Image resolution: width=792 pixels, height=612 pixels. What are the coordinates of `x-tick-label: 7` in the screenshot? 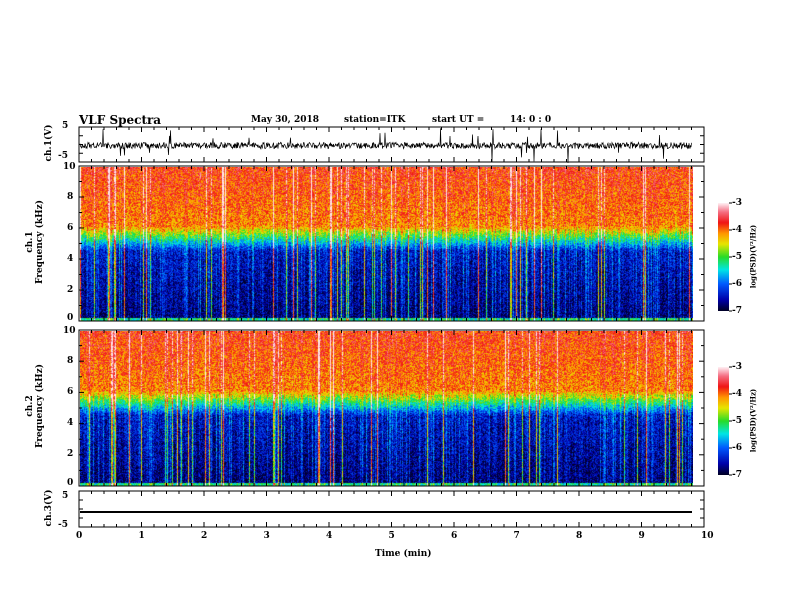 It's located at (516, 536).